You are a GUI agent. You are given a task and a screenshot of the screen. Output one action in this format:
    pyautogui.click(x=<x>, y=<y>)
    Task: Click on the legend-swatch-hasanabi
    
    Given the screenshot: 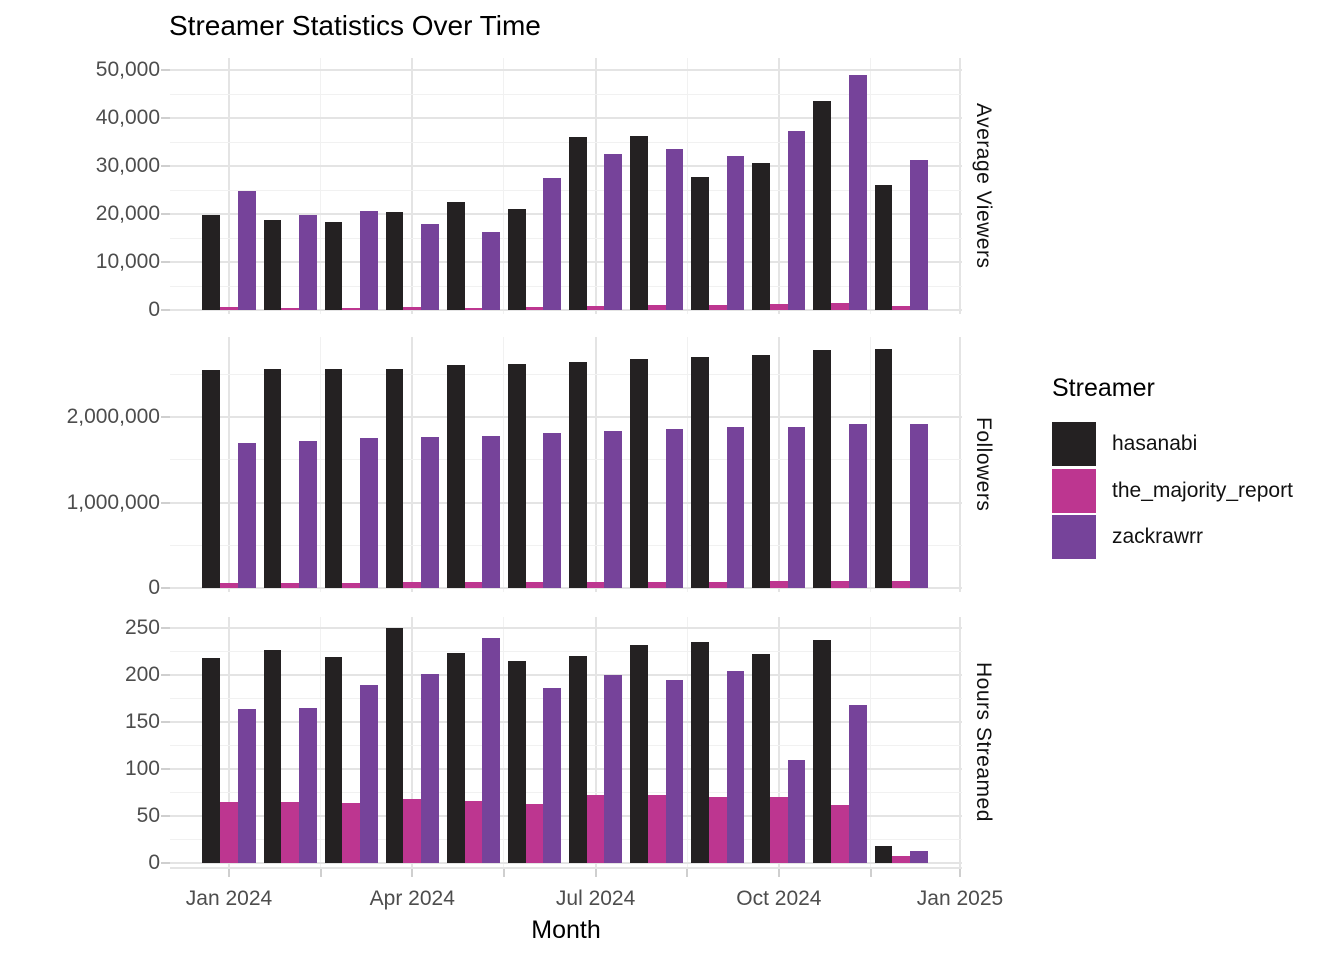 What is the action you would take?
    pyautogui.click(x=1074, y=444)
    